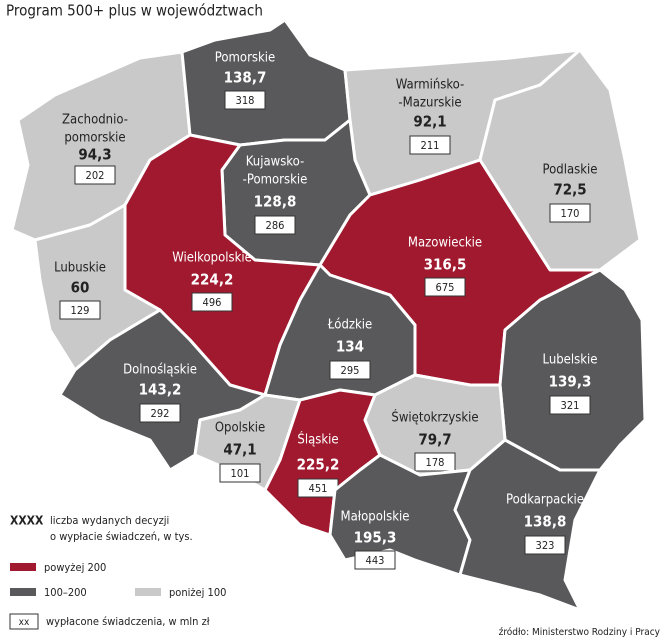 This screenshot has width=667, height=640. Describe the element at coordinates (569, 190) in the screenshot. I see `region-value: 72,5` at that location.